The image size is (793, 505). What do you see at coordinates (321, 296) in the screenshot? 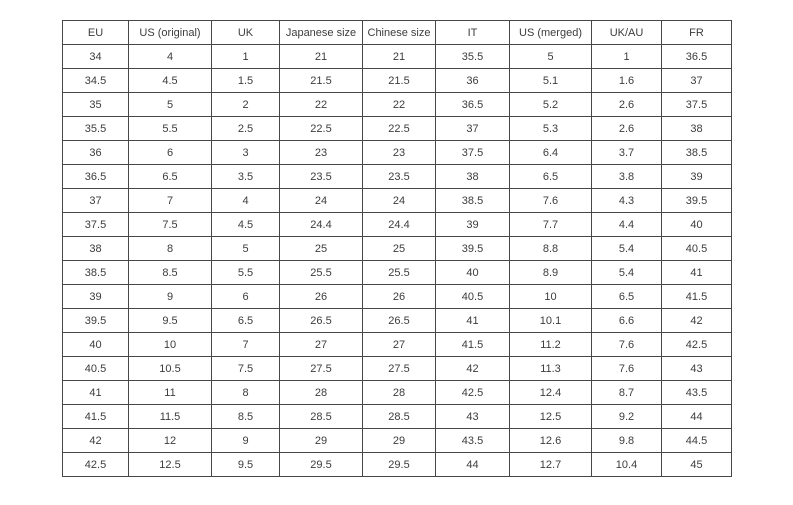
I see `table-cell: 26` at bounding box center [321, 296].